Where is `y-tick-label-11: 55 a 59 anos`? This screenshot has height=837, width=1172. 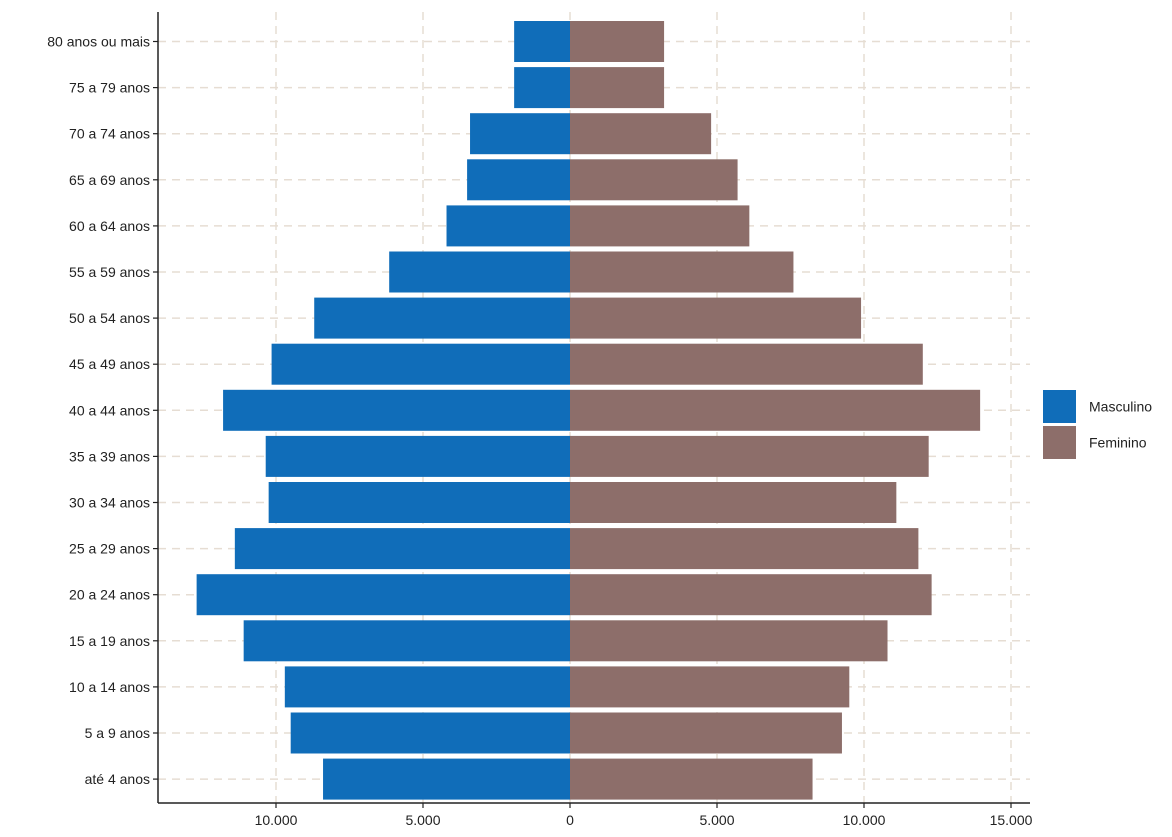 y-tick-label-11: 55 a 59 anos is located at coordinates (109, 272).